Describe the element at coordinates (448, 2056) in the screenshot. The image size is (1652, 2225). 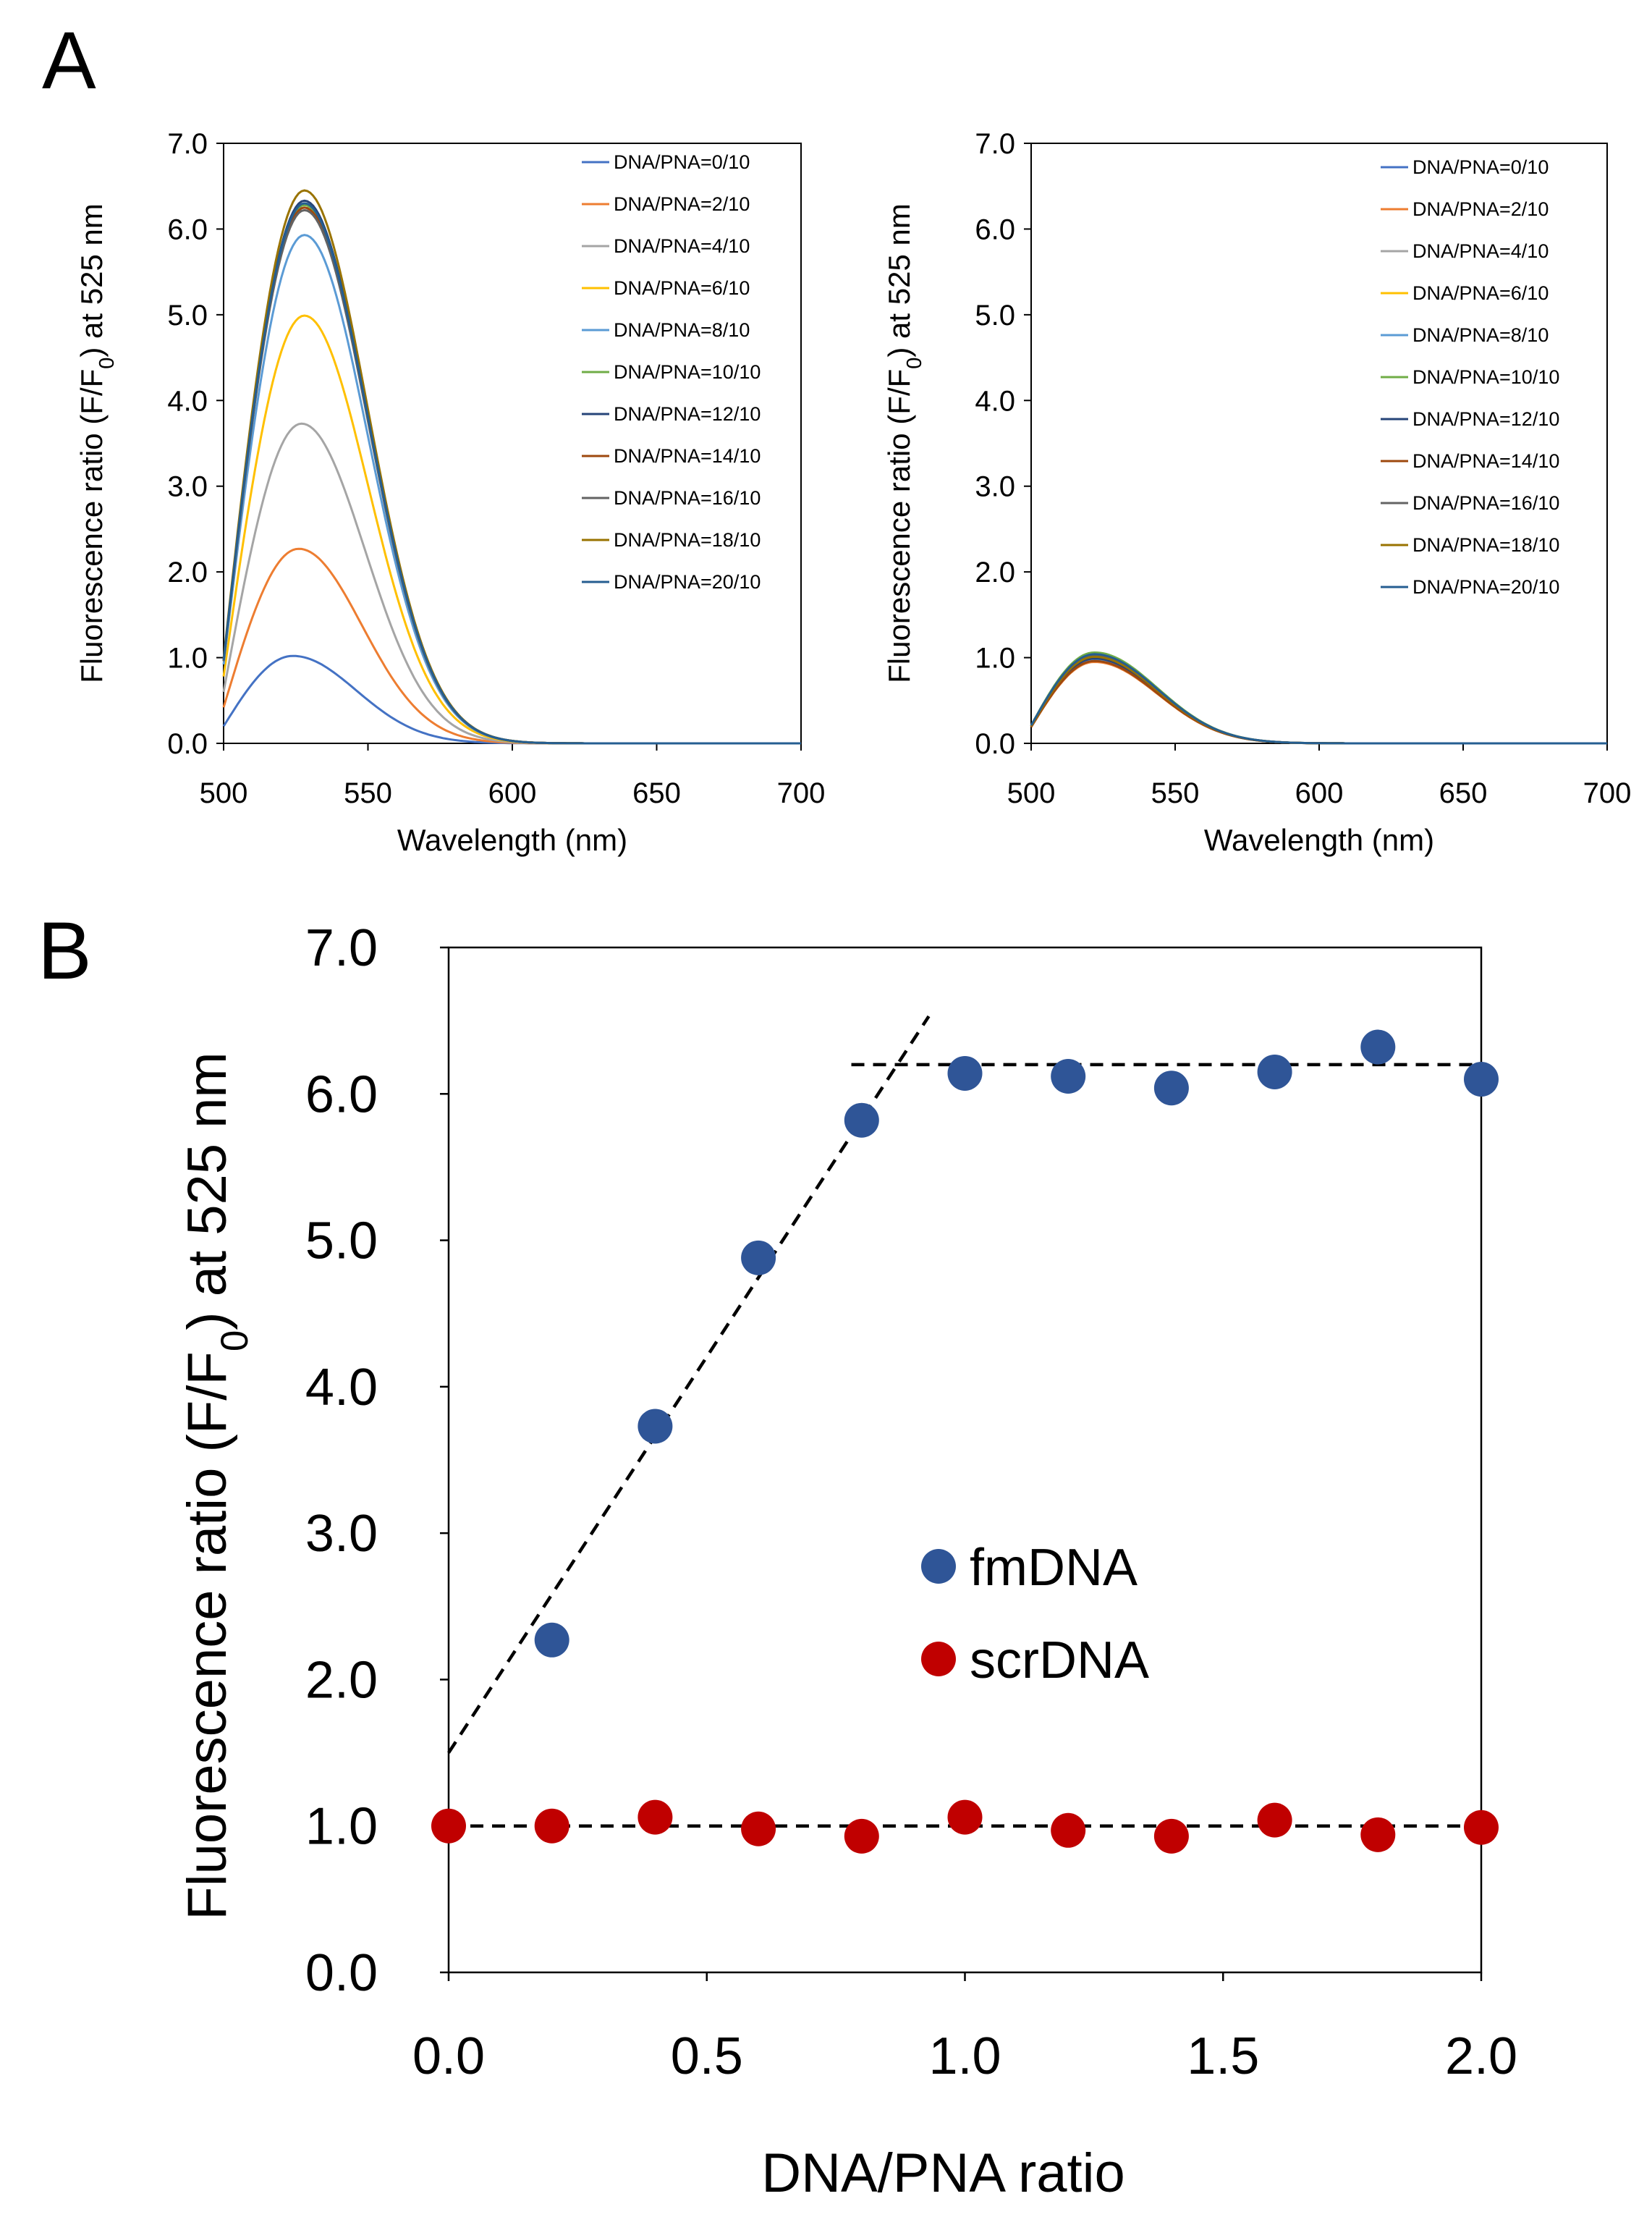
I see `x-tick-label: 0.0` at that location.